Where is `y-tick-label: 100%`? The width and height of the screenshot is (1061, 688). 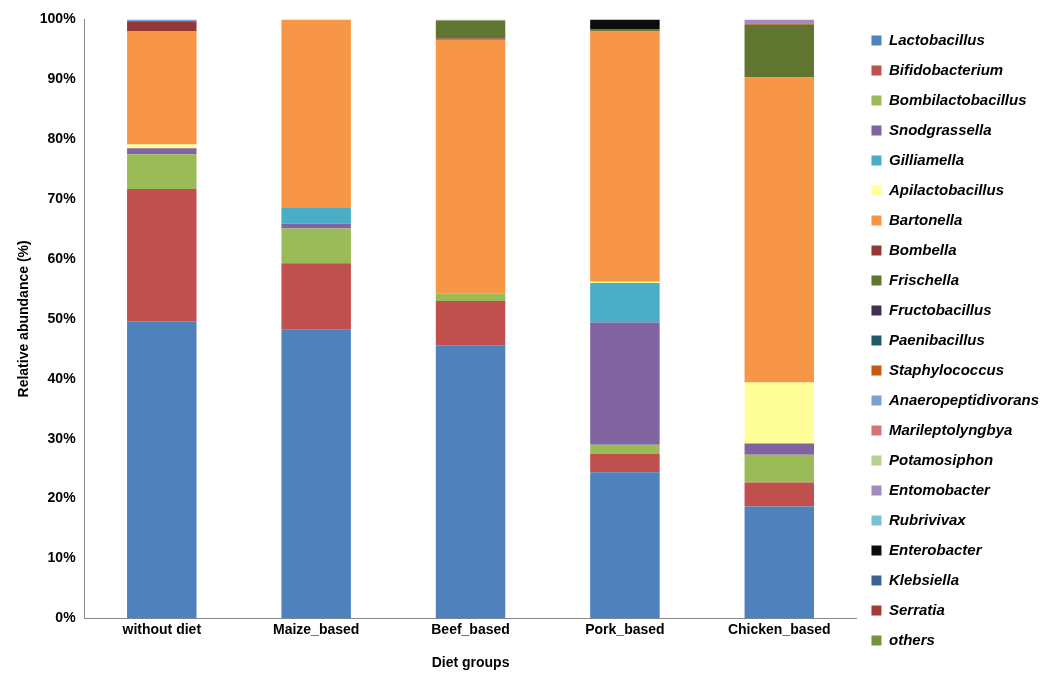 y-tick-label: 100% is located at coordinates (58, 18).